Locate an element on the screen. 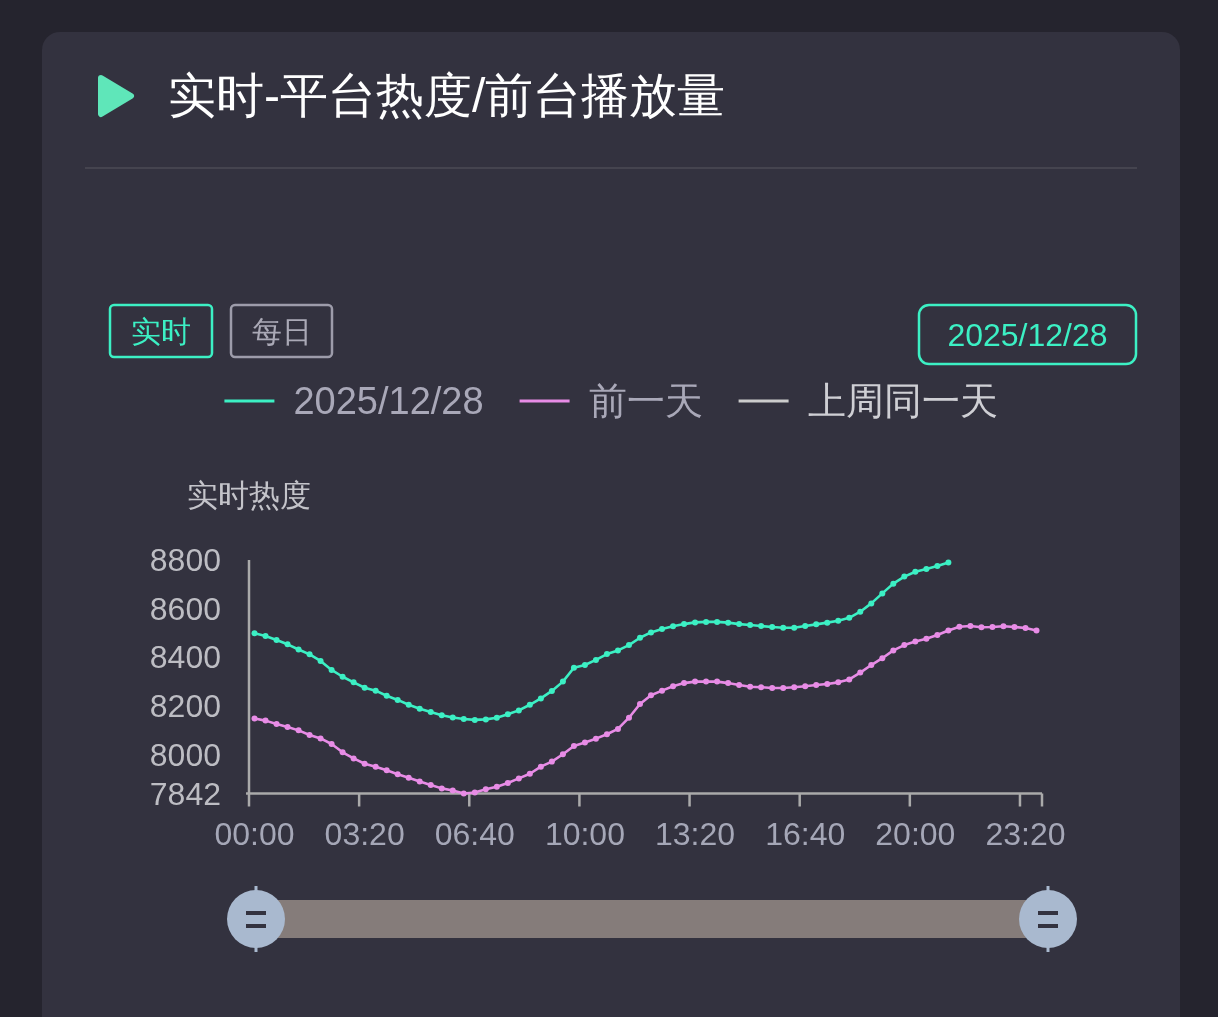 Image resolution: width=1218 pixels, height=1017 pixels. text: 2025/12/28 is located at coordinates (1027, 334).